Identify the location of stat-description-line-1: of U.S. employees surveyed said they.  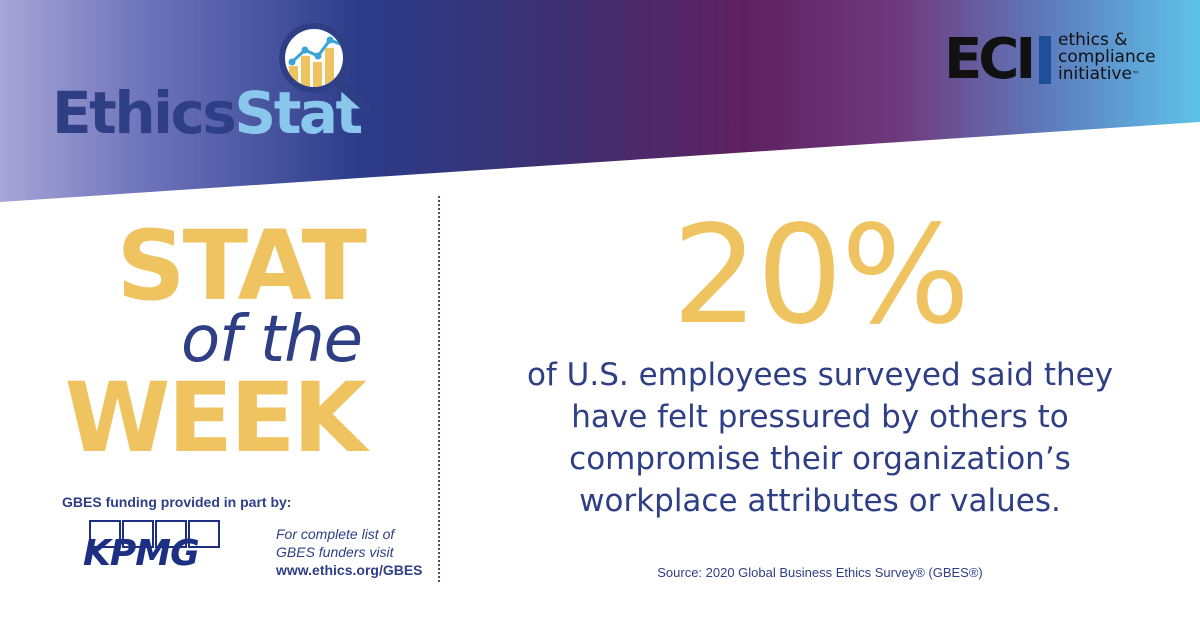
(820, 375).